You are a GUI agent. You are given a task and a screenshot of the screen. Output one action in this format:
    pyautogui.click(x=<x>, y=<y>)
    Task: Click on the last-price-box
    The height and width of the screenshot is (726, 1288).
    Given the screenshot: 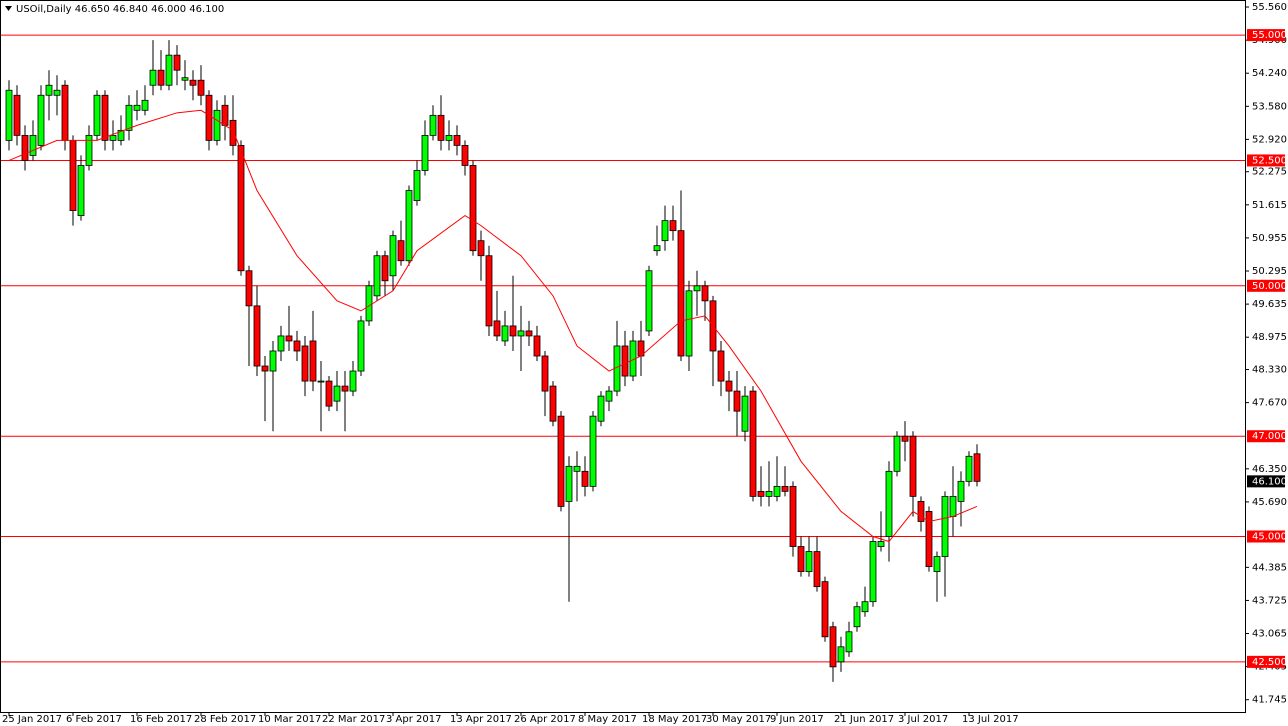 What is the action you would take?
    pyautogui.click(x=1266, y=481)
    